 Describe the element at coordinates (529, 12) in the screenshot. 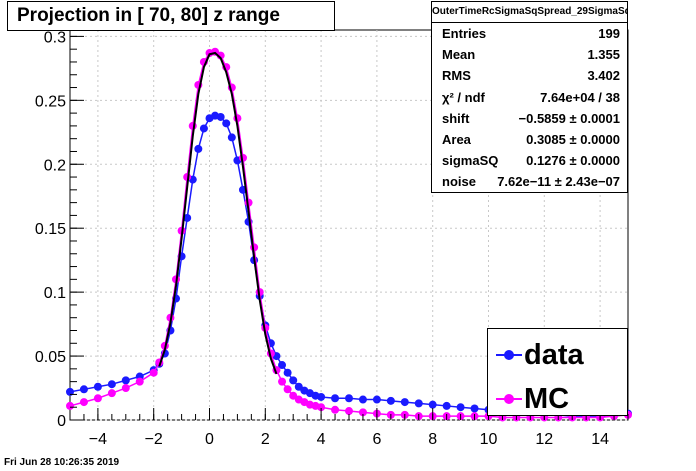

I see `stats-name: OuterTimeRcSigmaSqSpread_29SigmaSqSpread` at that location.